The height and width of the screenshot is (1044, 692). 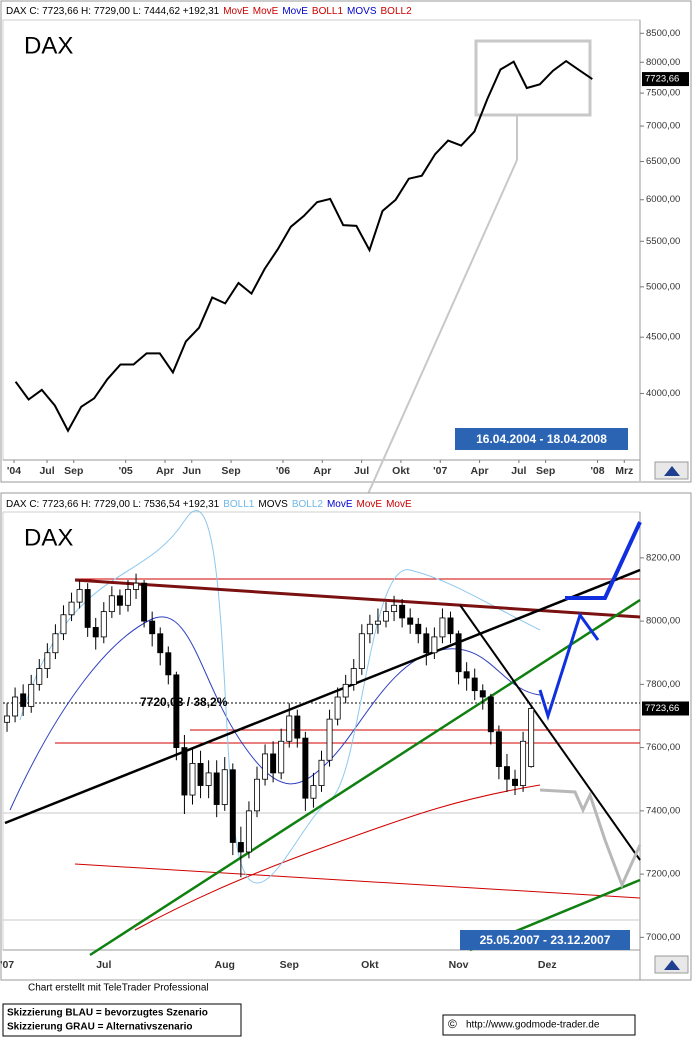 What do you see at coordinates (452, 1024) in the screenshot?
I see `copyright: ©` at bounding box center [452, 1024].